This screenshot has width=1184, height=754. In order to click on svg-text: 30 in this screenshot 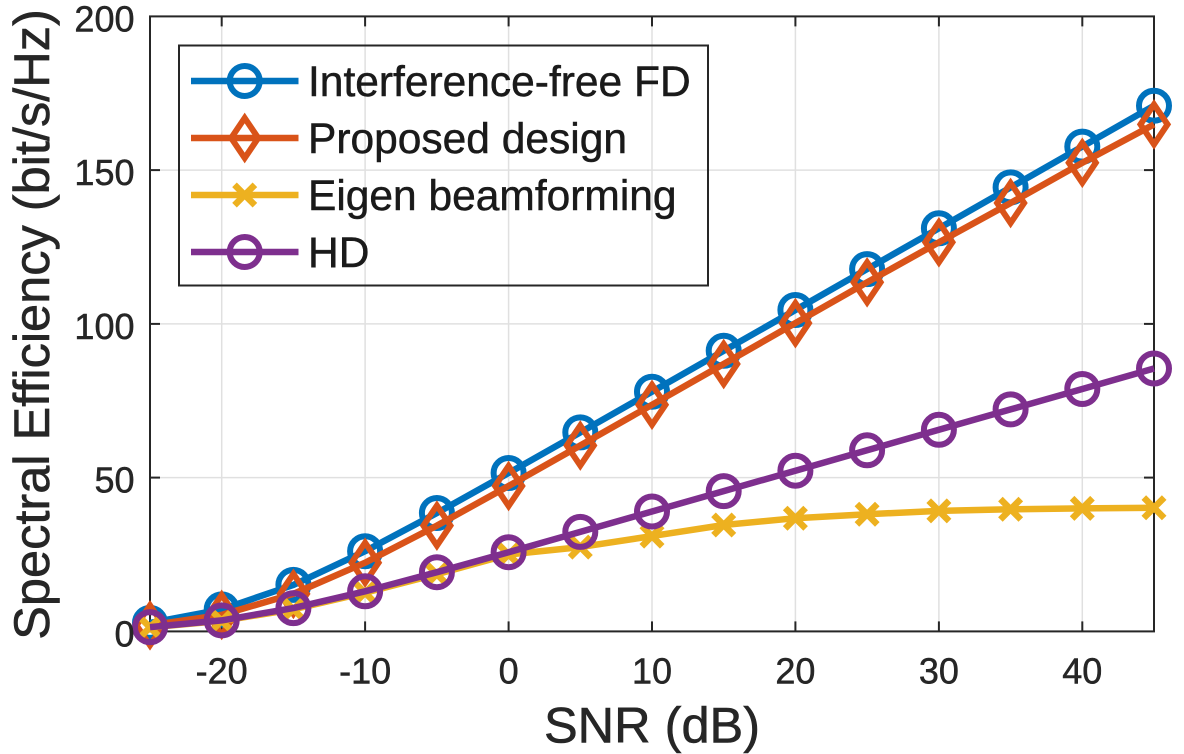, I will do `click(939, 671)`.